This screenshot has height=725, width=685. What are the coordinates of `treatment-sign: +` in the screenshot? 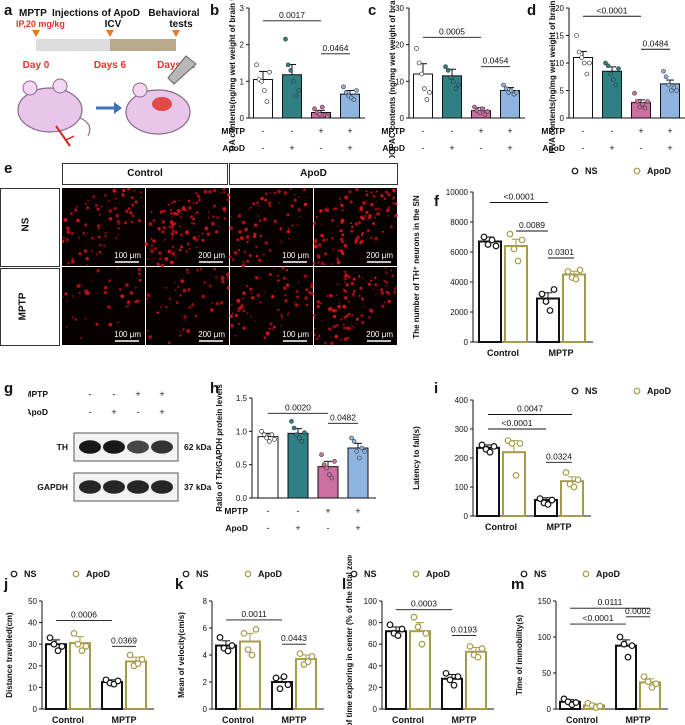 It's located at (349, 148).